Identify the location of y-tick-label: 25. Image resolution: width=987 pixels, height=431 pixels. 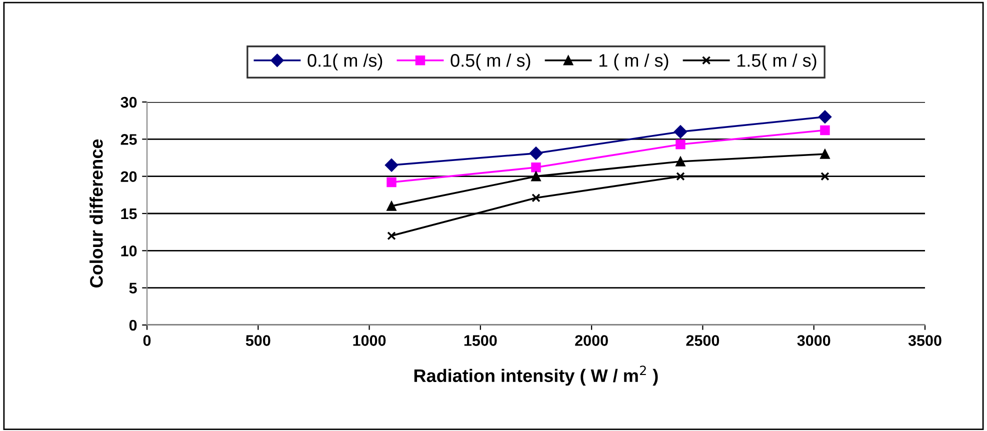
(128, 139).